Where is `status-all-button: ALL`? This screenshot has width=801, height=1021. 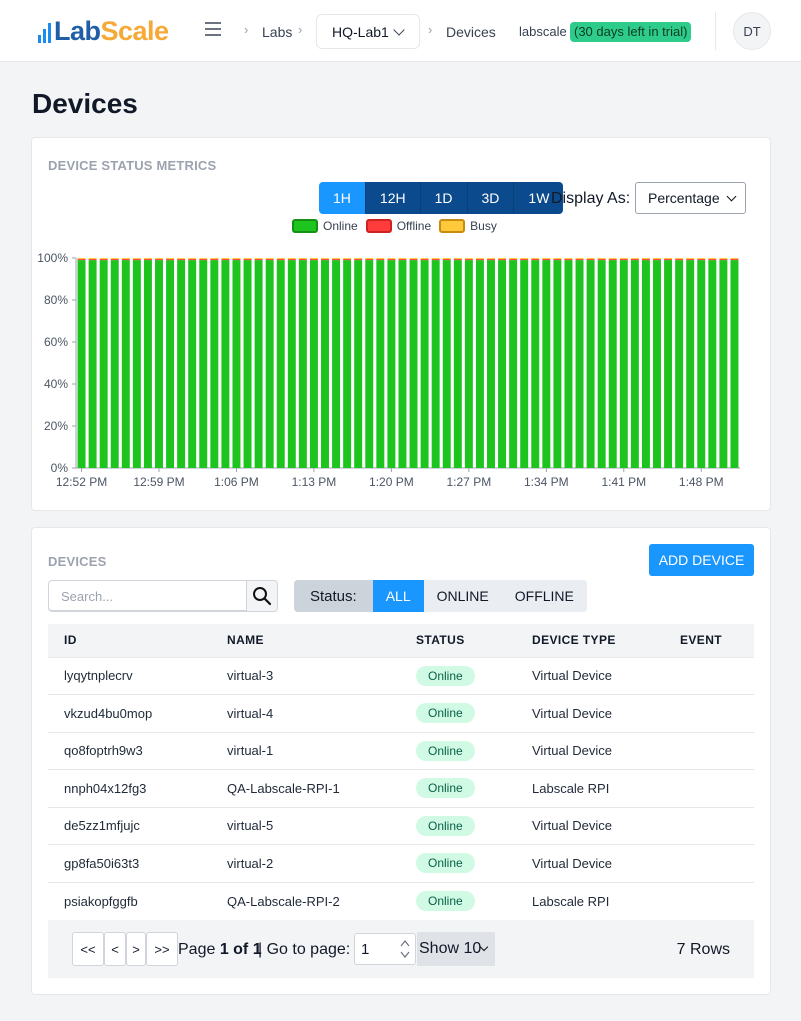 status-all-button: ALL is located at coordinates (398, 596).